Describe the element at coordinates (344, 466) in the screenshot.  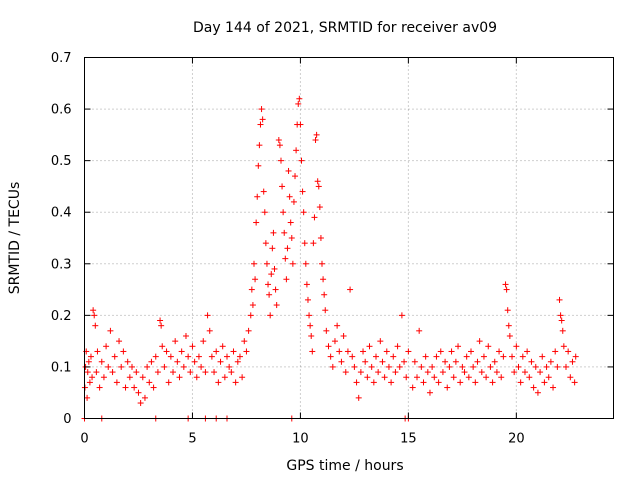
I see `x-axis-label: GPS time / hours` at that location.